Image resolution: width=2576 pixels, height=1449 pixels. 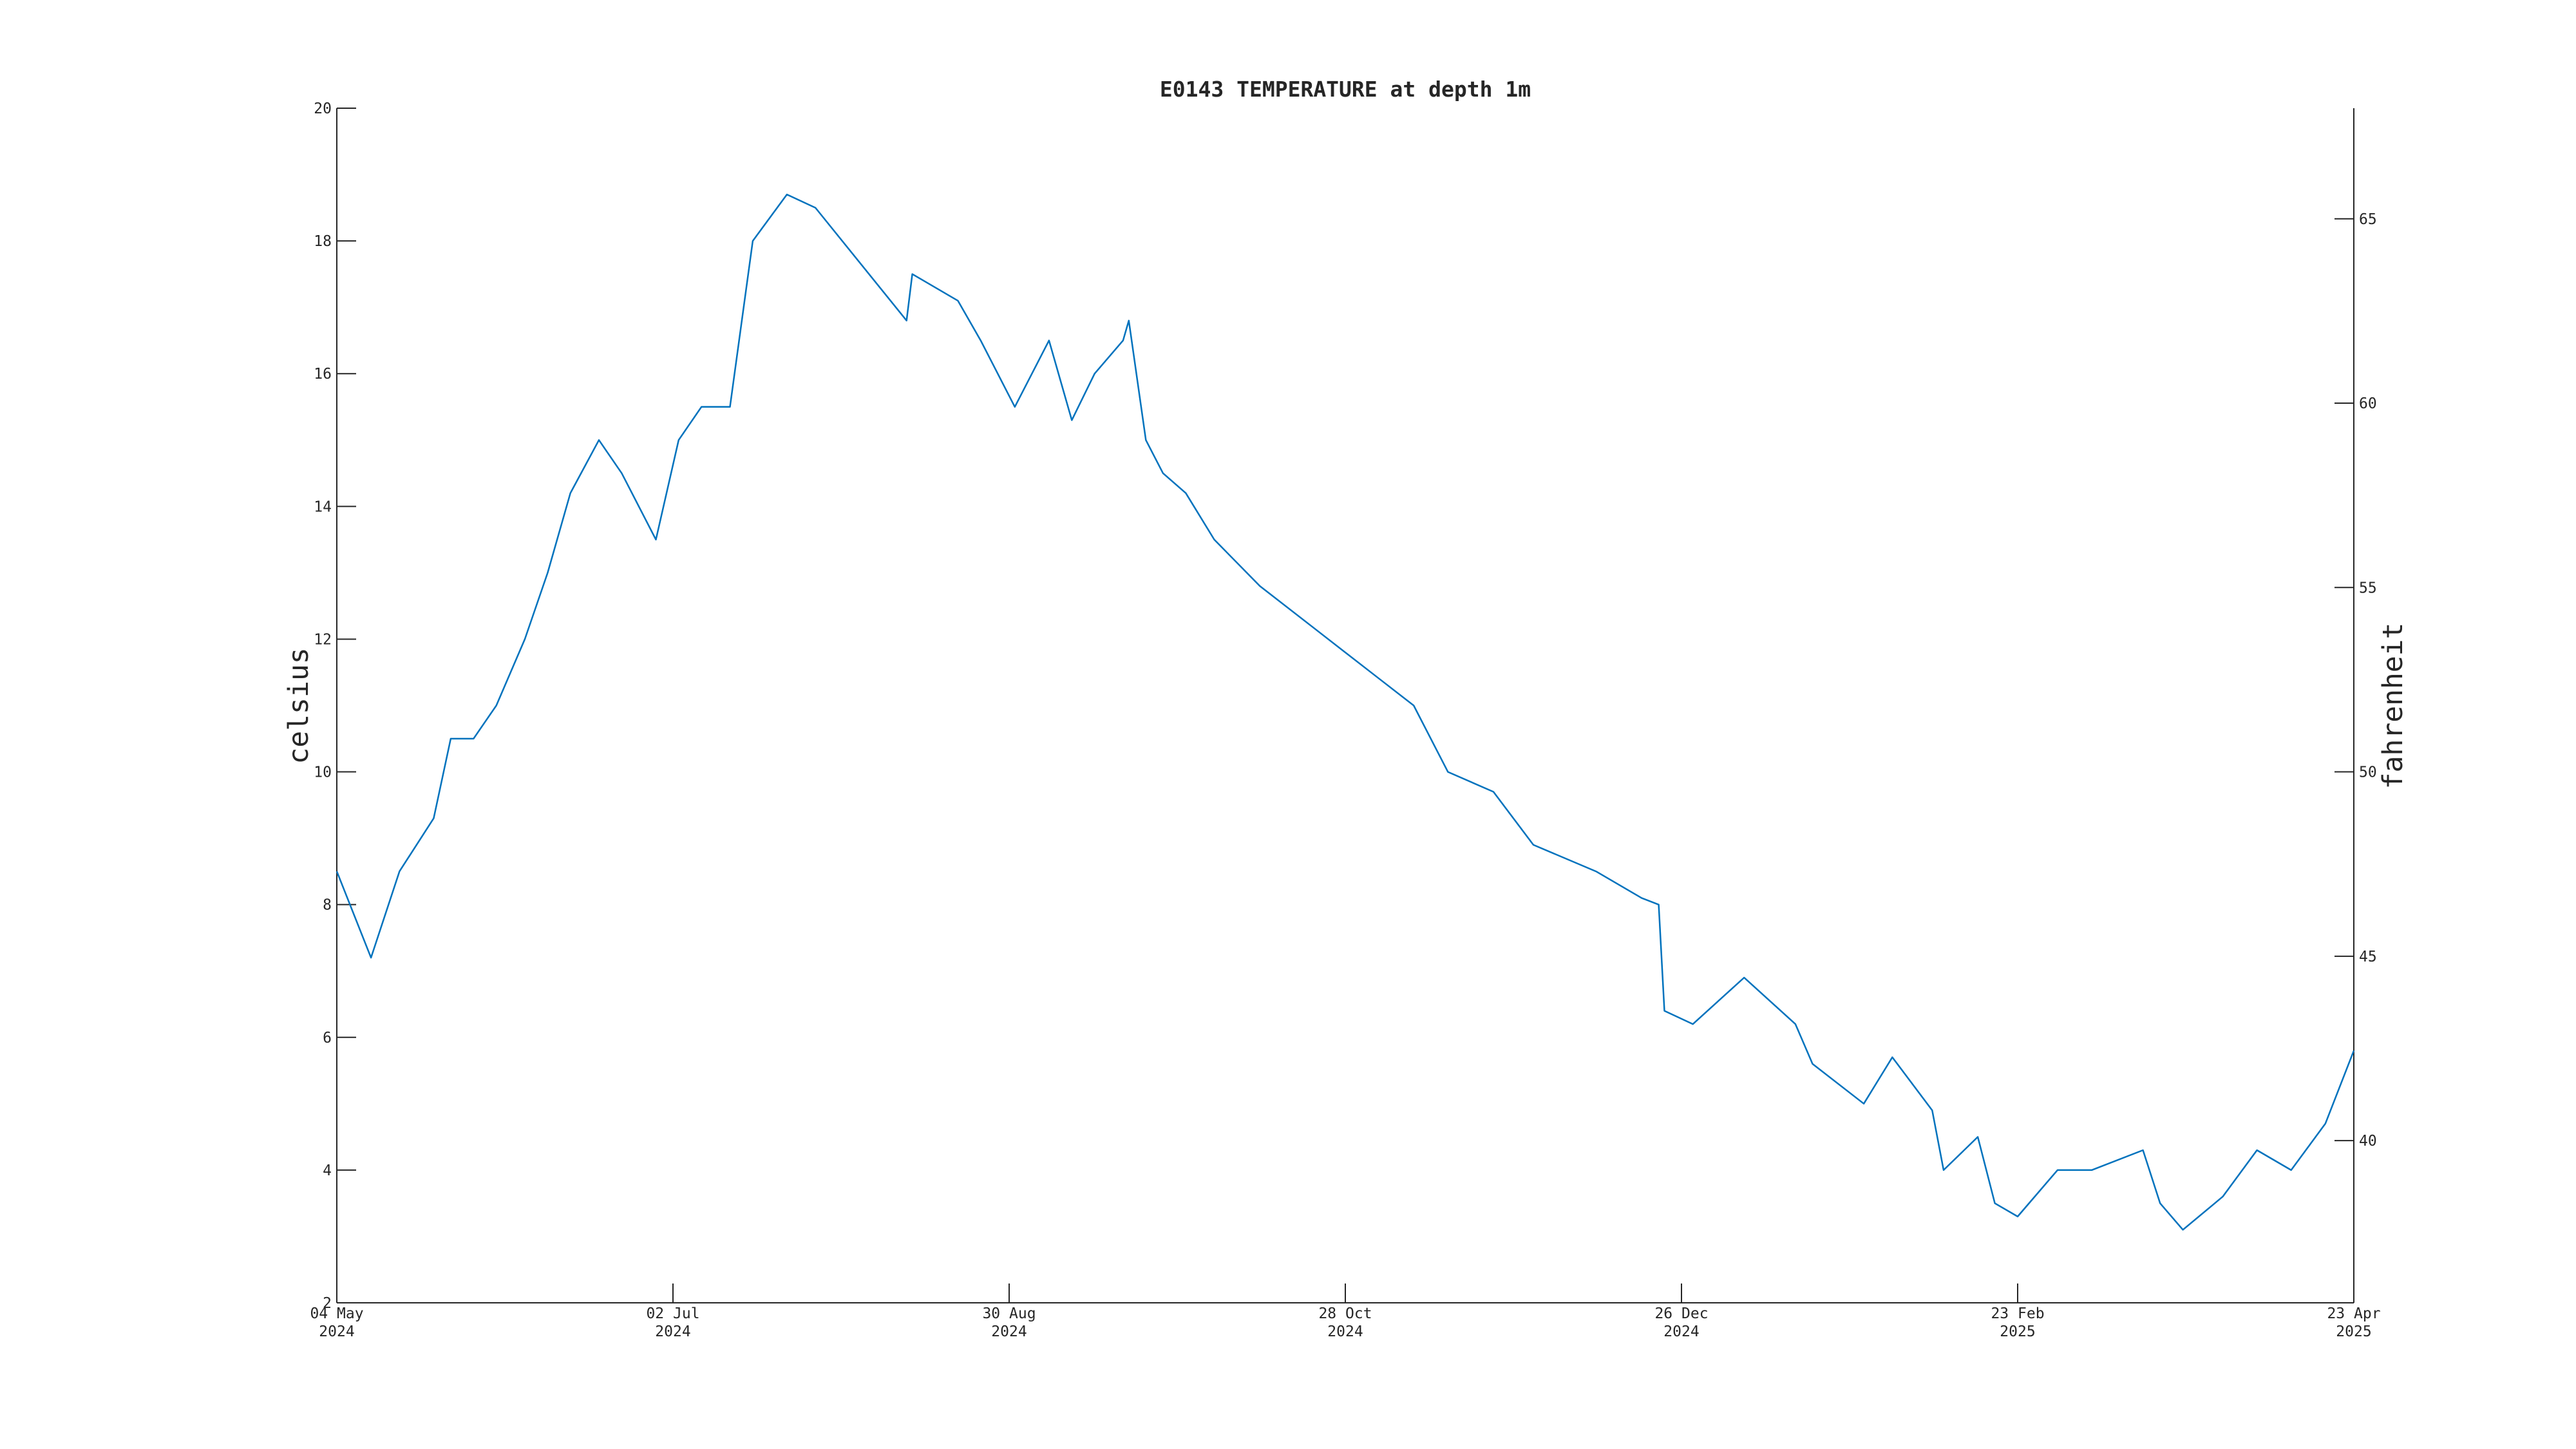 I want to click on y2-tick-label: 65, so click(x=2368, y=219).